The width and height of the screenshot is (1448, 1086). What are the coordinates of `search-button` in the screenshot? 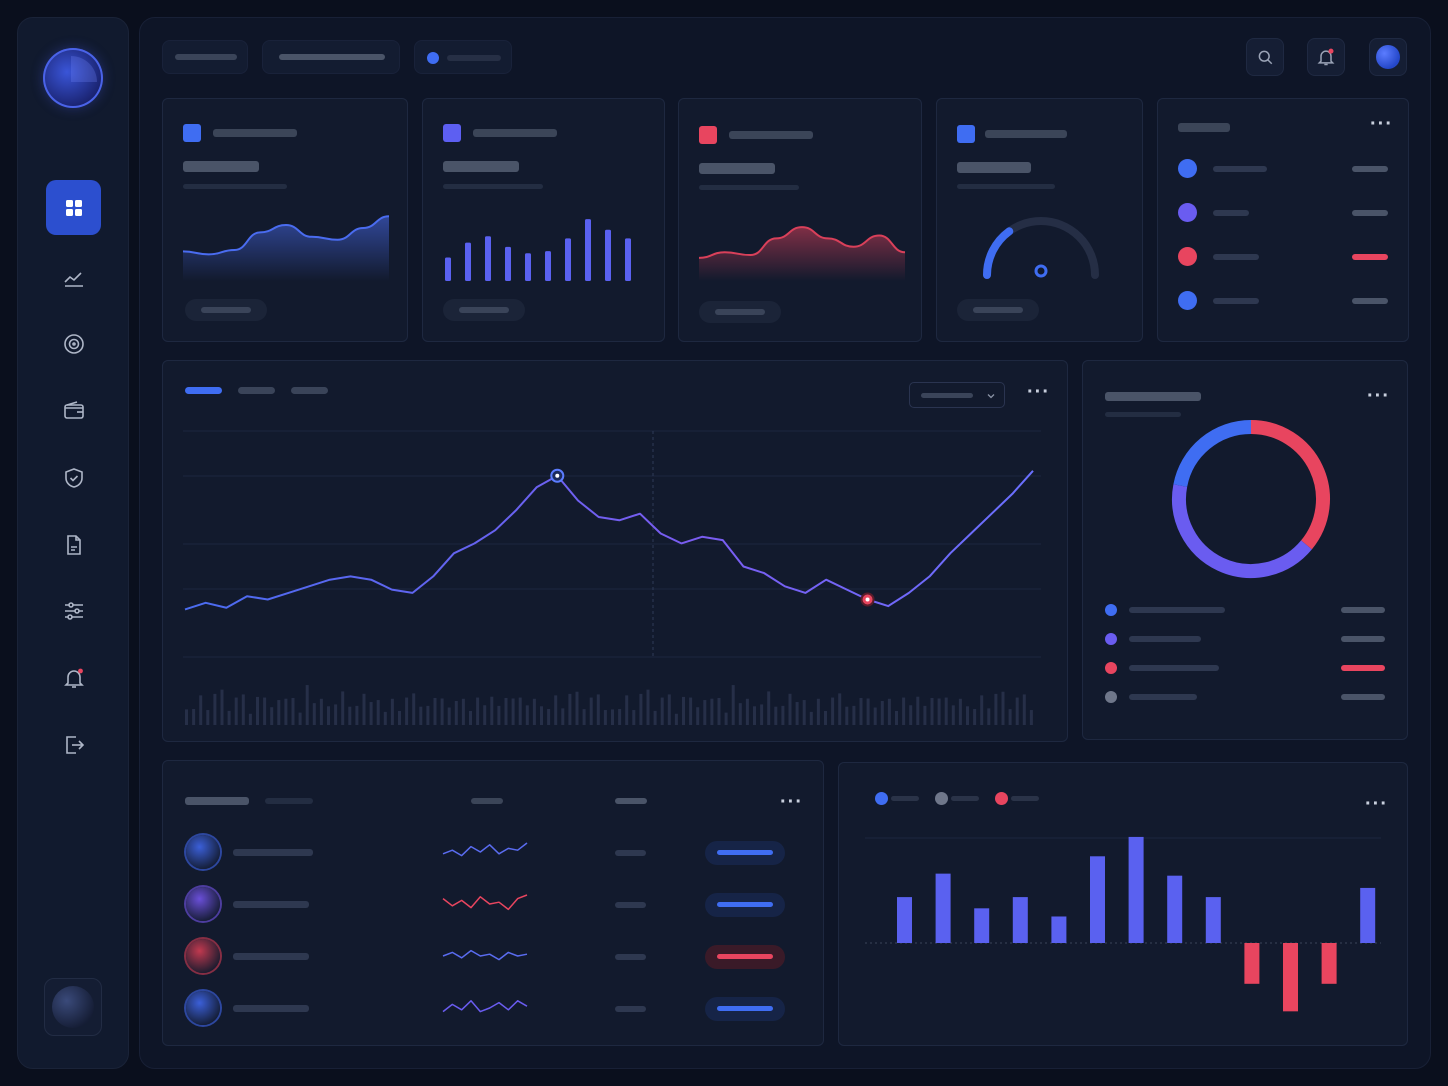 It's located at (1265, 57).